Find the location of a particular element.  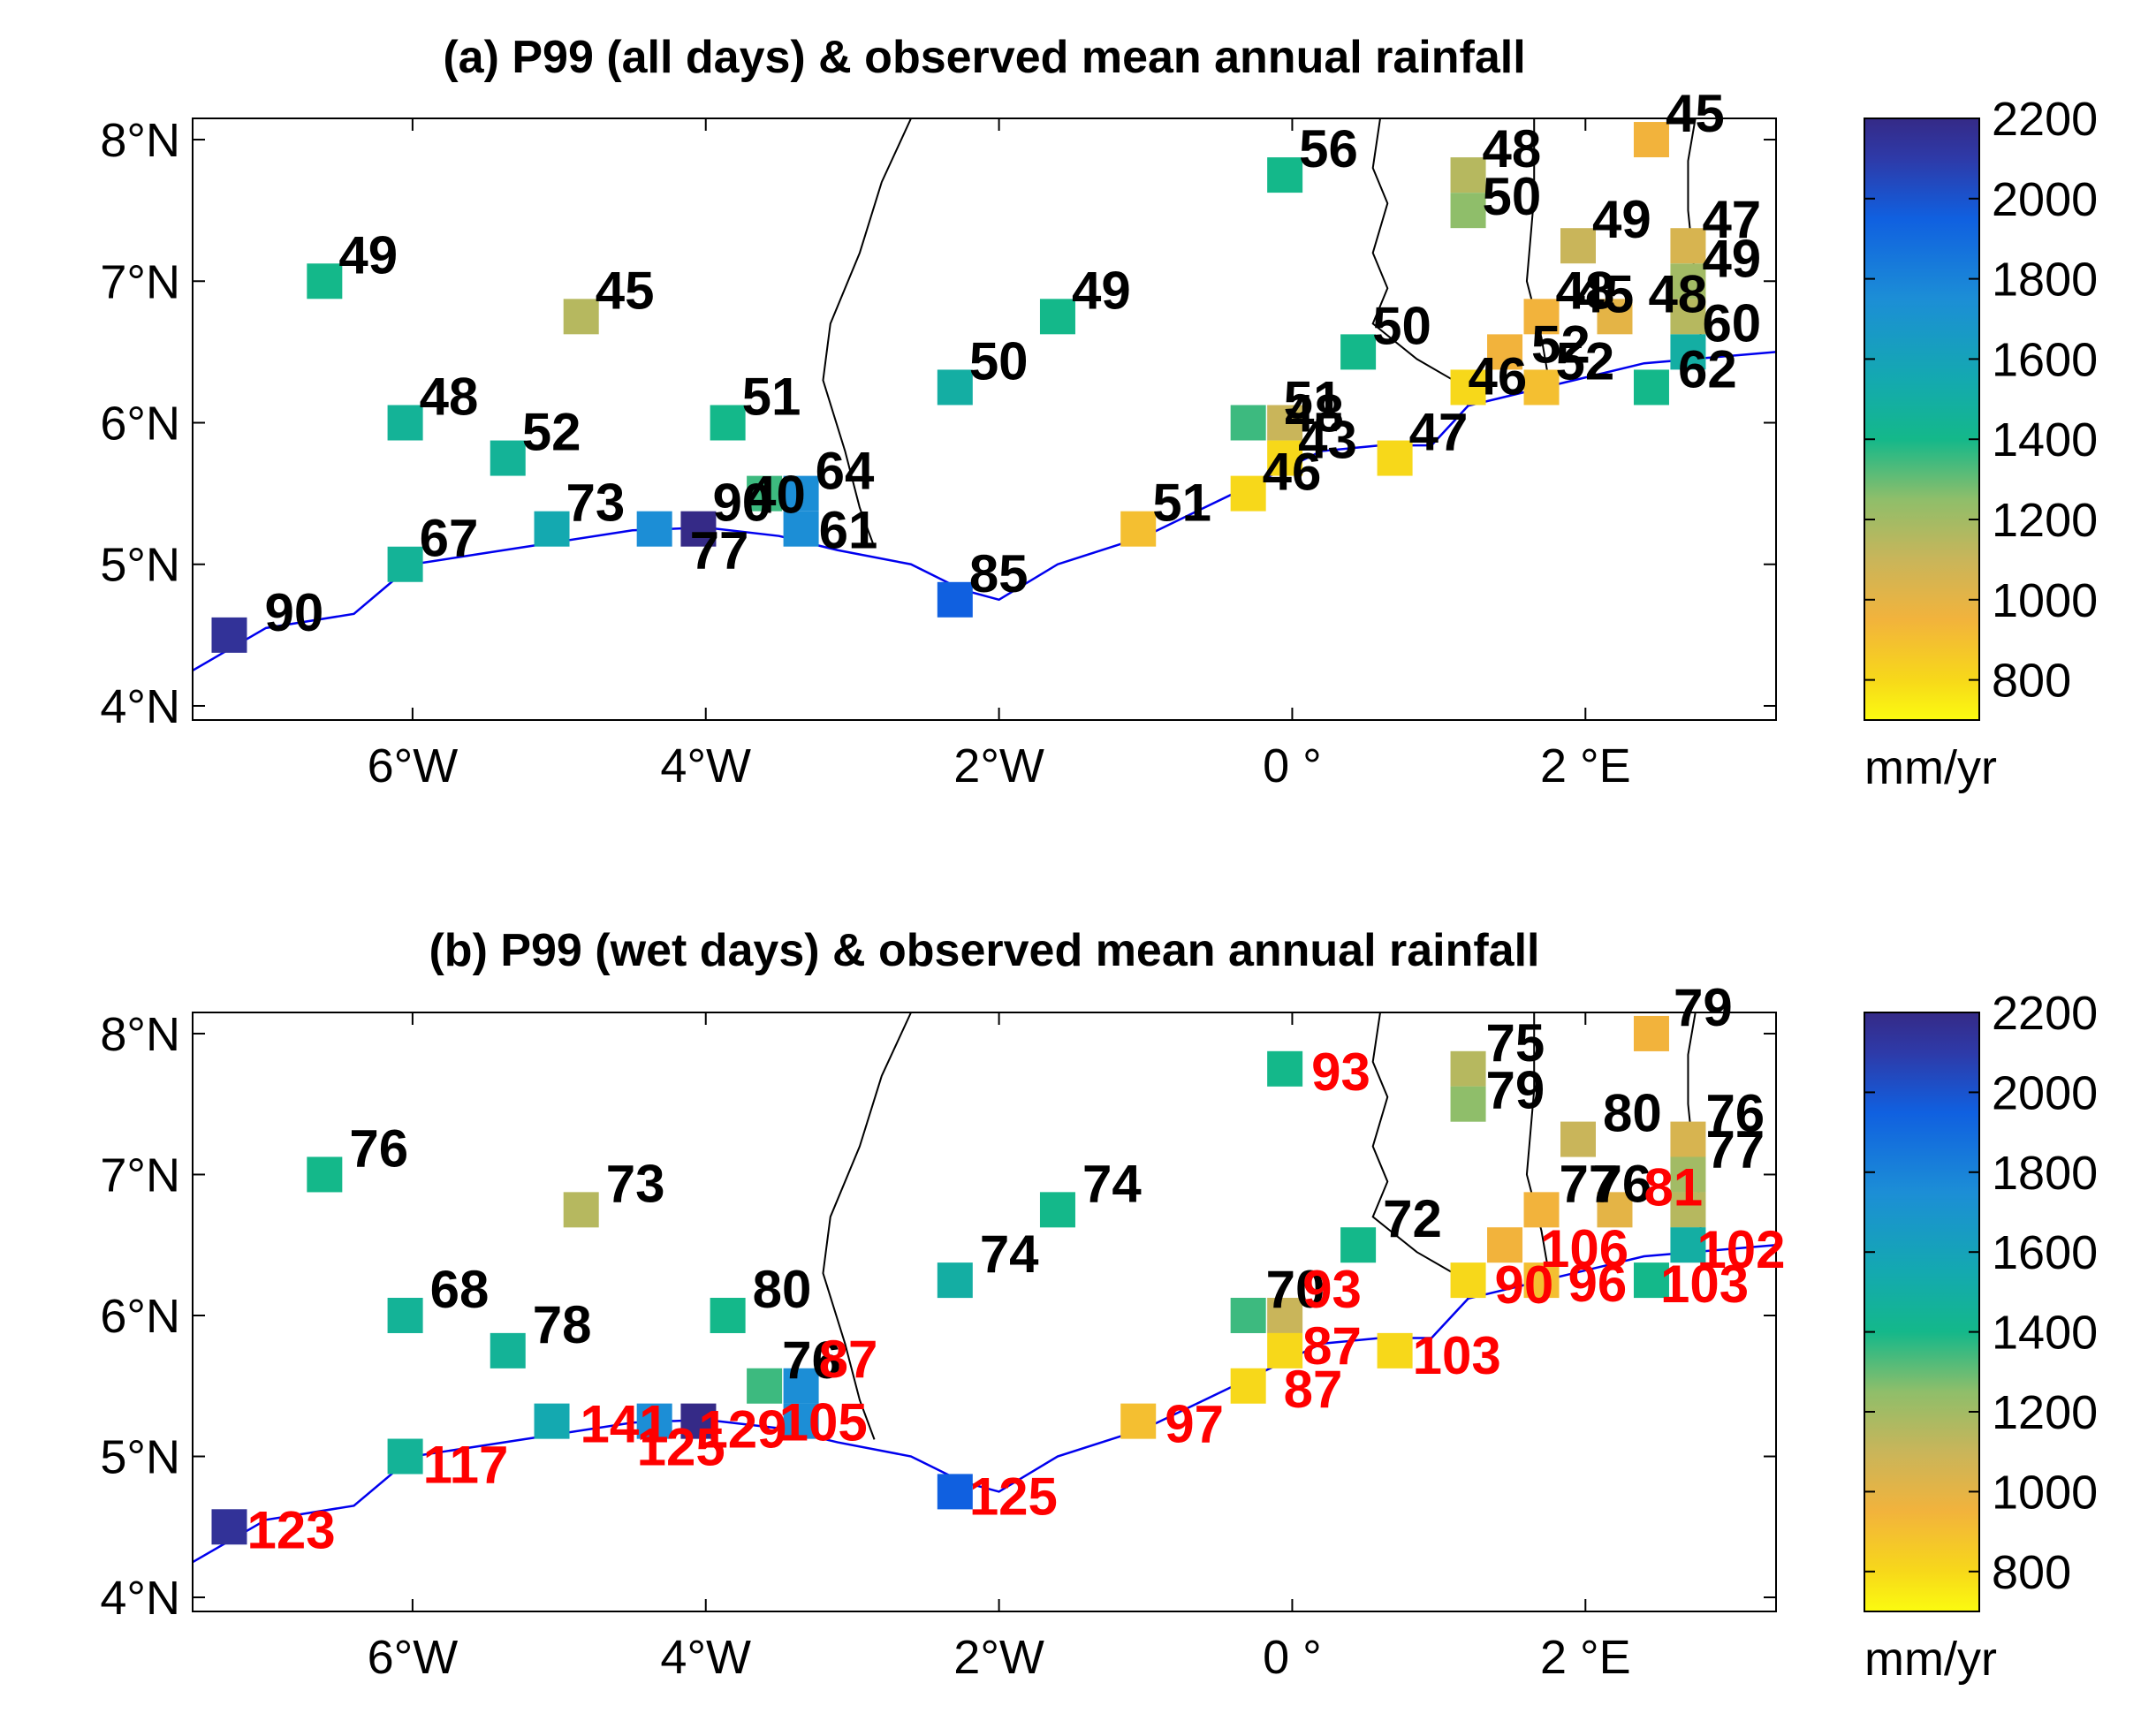

p99-value-label: 61 is located at coordinates (848, 531).